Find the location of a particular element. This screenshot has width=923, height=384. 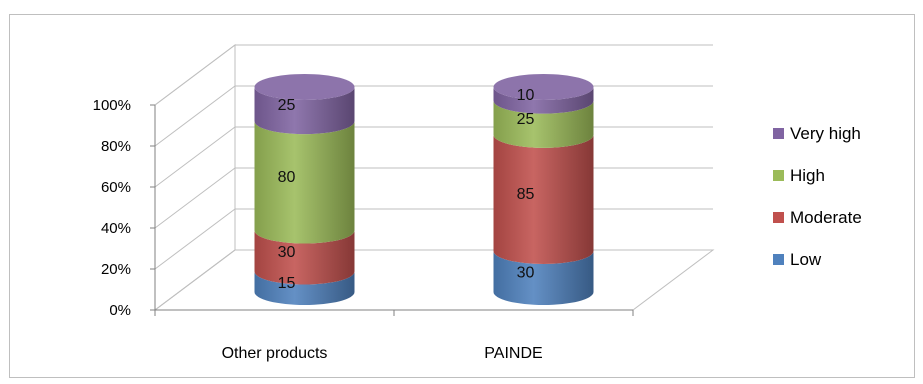

gridline-100pct is located at coordinates (433, 75).